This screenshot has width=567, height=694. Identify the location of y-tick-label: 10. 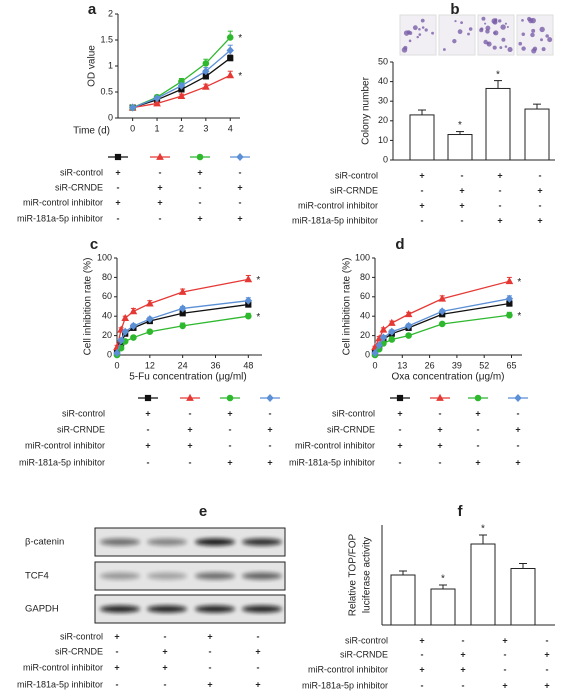
(383, 140).